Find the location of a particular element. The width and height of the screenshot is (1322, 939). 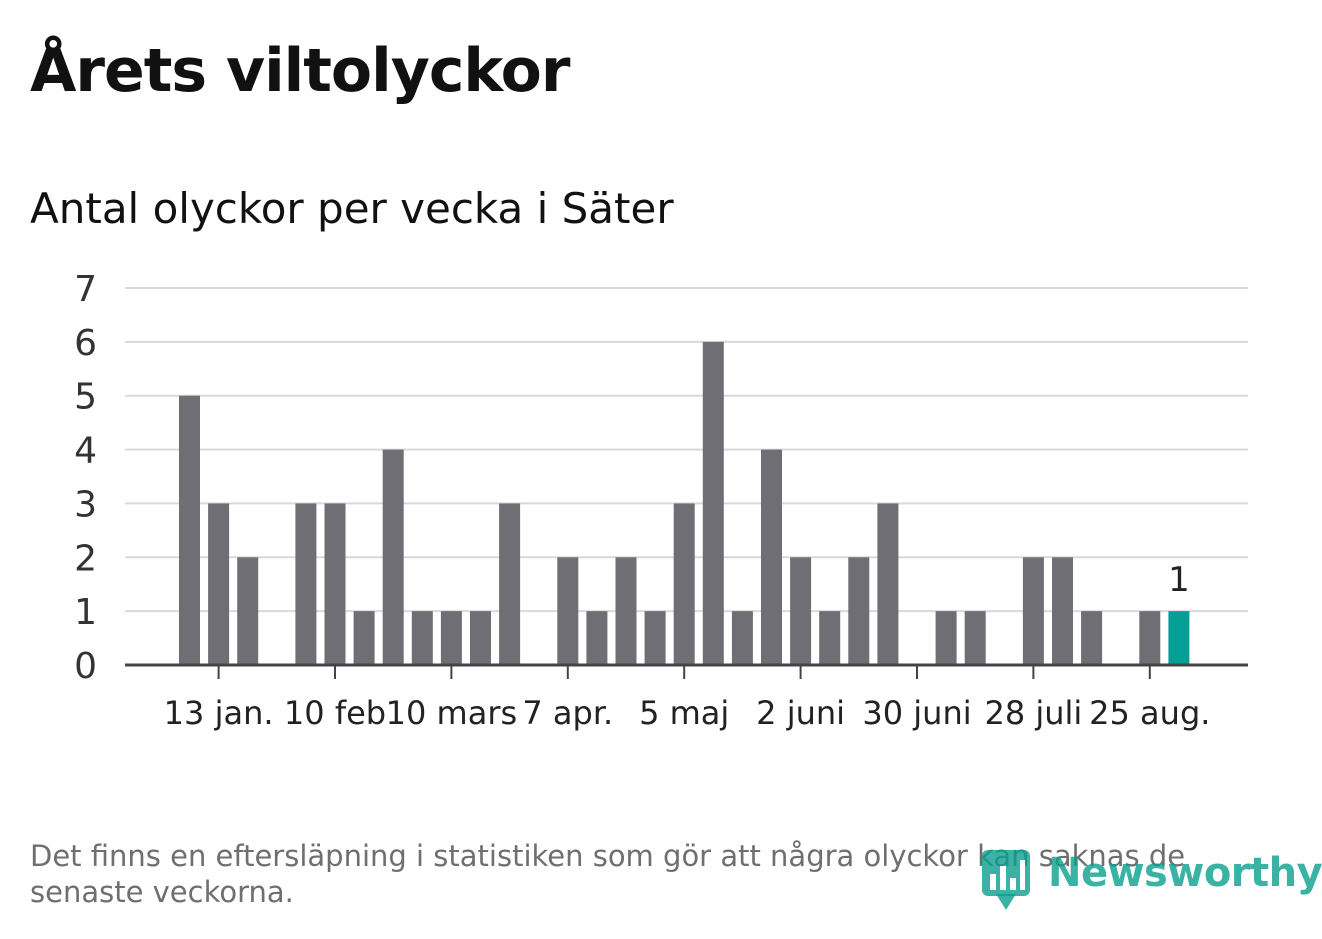

x-tick-label: 13 jan. is located at coordinates (219, 713).